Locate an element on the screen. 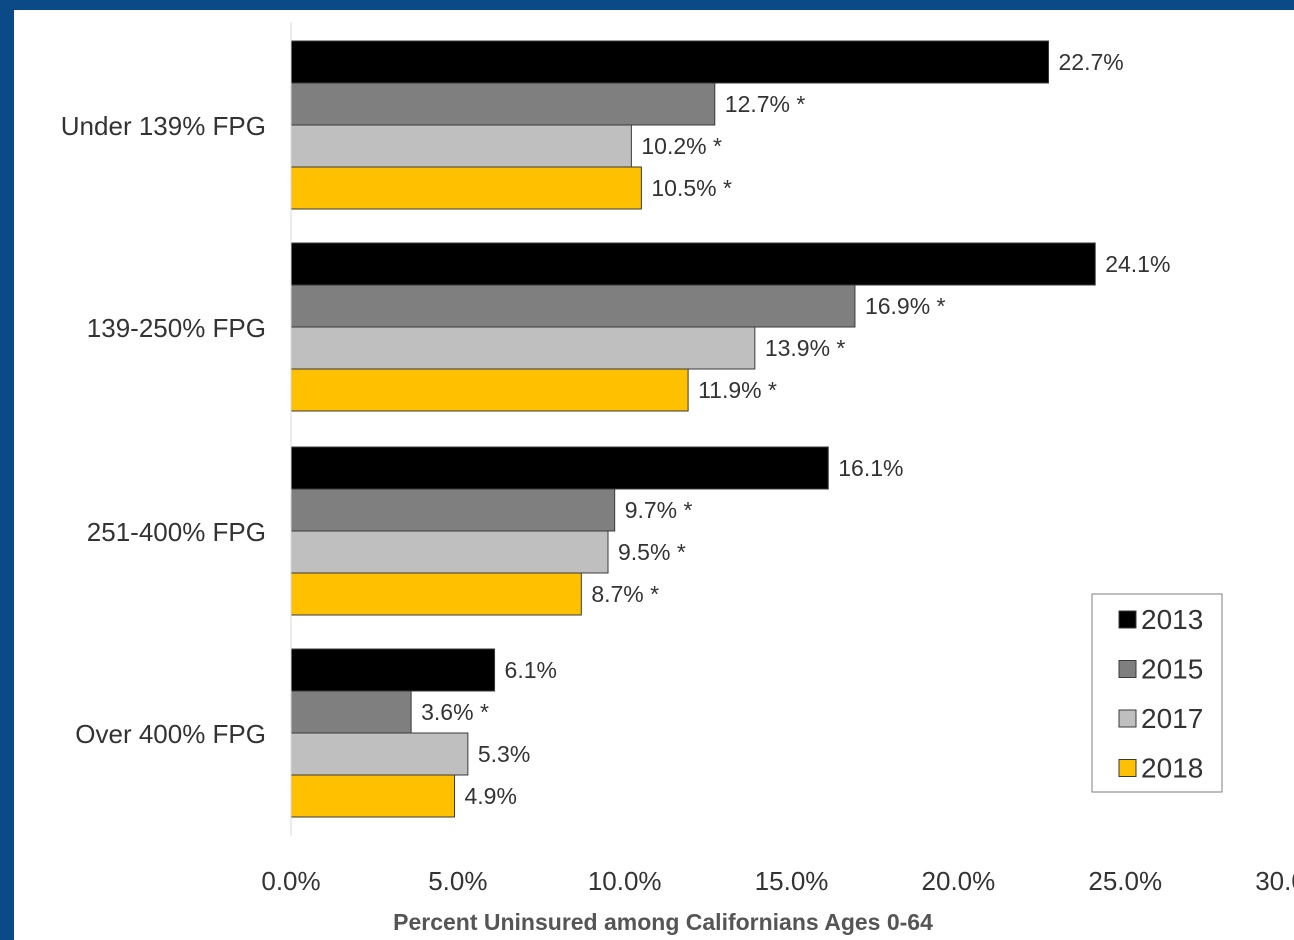 Image resolution: width=1294 pixels, height=940 pixels. category-label-3: Over 400% FPG is located at coordinates (170, 734).